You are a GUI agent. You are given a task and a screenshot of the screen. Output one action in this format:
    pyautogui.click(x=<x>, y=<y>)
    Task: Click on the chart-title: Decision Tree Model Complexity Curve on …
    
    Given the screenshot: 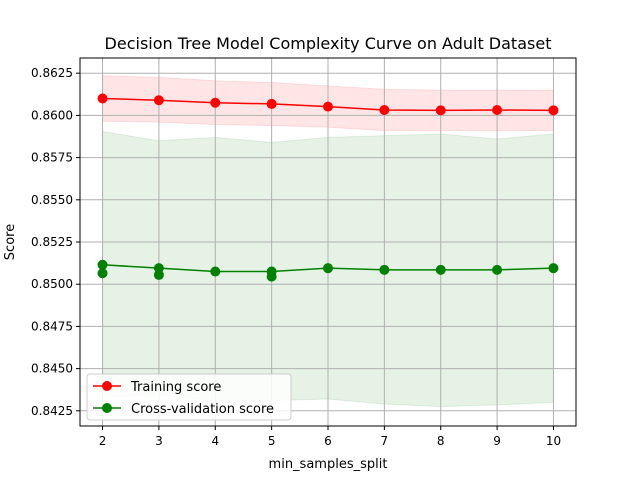 What is the action you would take?
    pyautogui.click(x=328, y=43)
    